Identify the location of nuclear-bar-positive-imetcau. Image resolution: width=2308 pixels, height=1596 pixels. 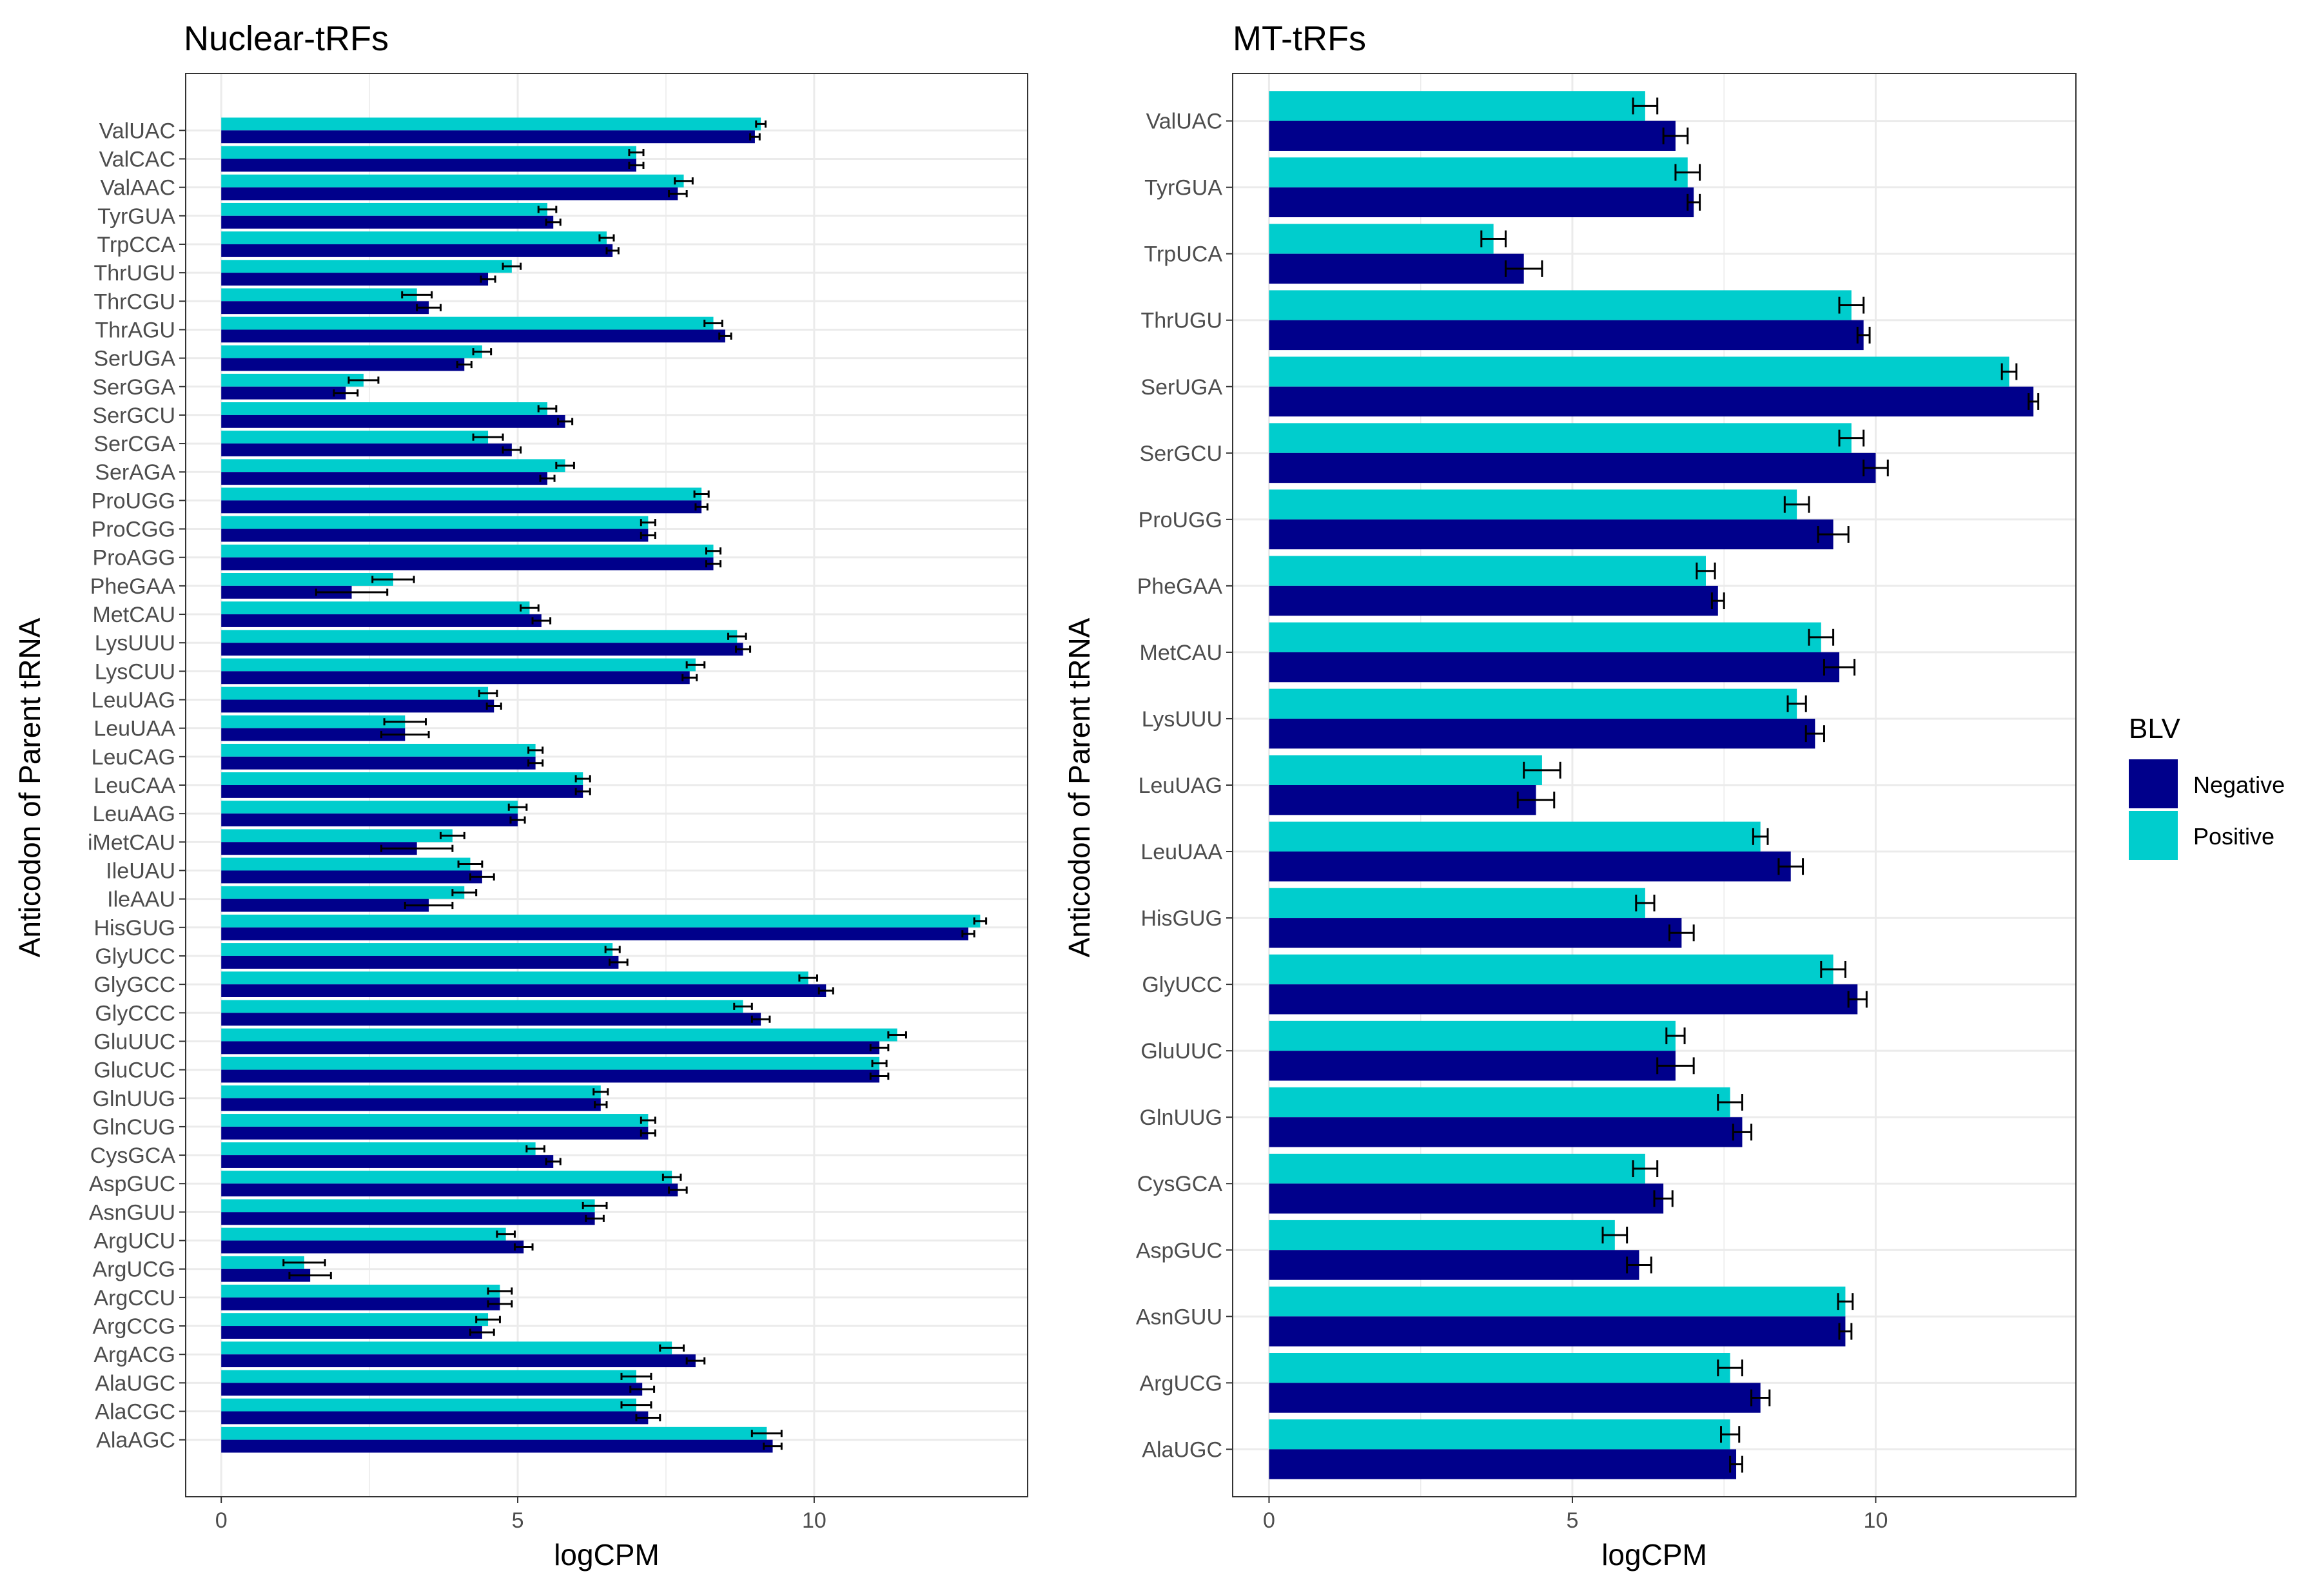
(337, 835).